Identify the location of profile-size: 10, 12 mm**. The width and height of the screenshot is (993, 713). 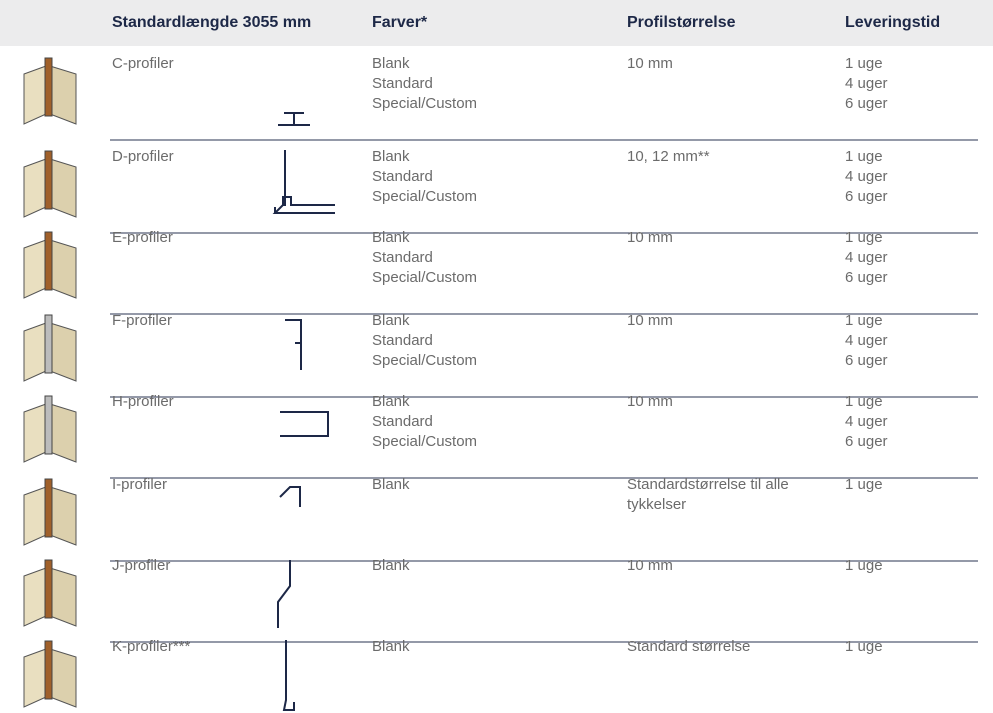
(668, 156).